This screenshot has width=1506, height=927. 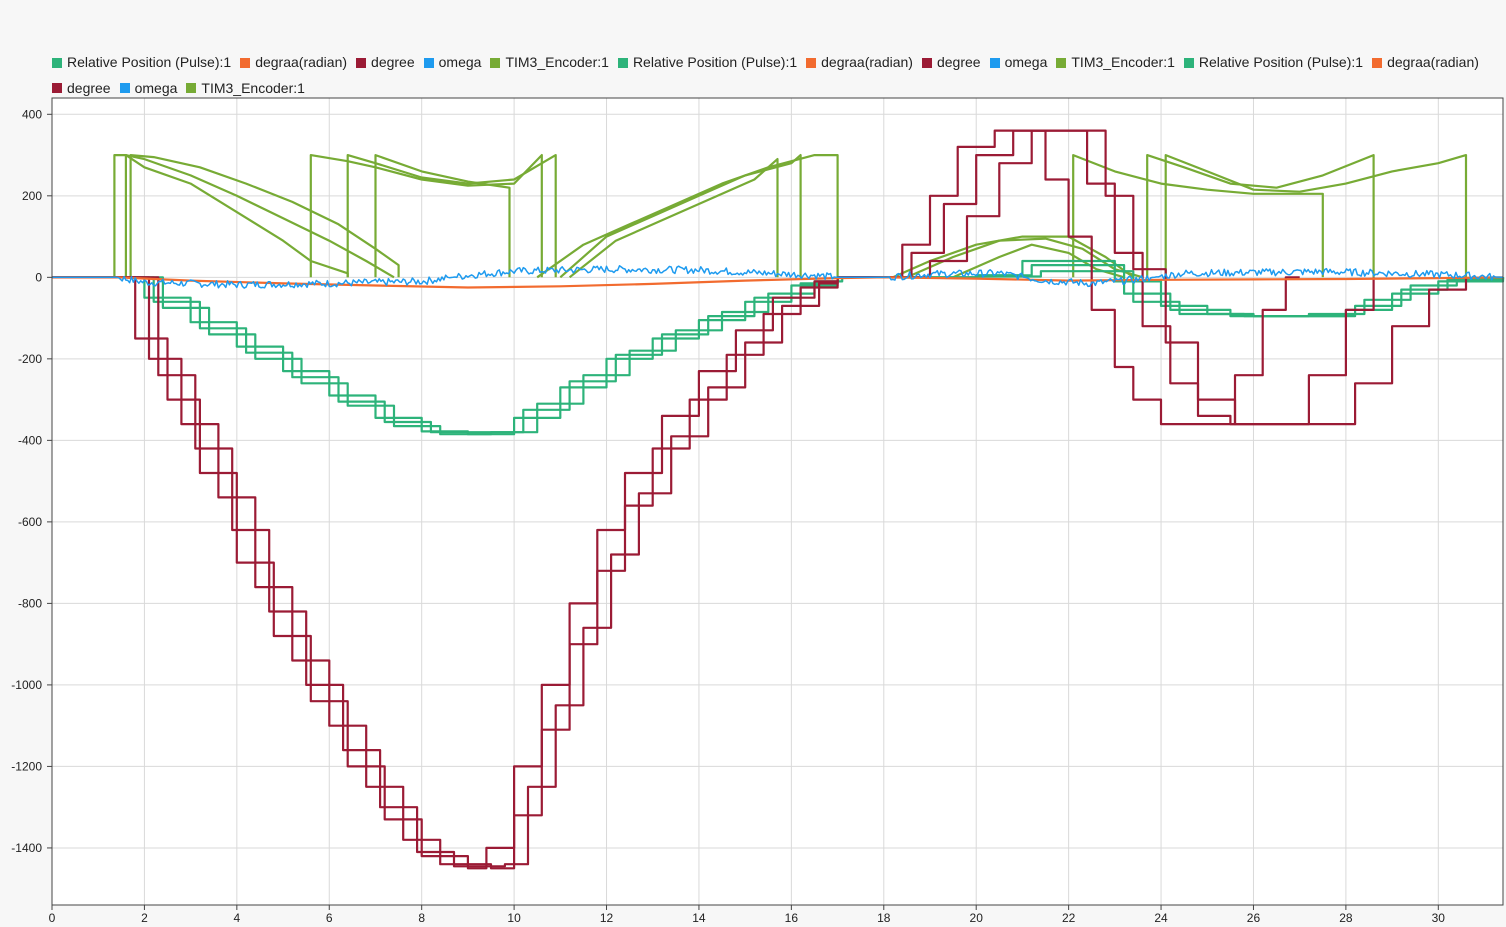 What do you see at coordinates (144, 918) in the screenshot?
I see `x-tick-label: 2` at bounding box center [144, 918].